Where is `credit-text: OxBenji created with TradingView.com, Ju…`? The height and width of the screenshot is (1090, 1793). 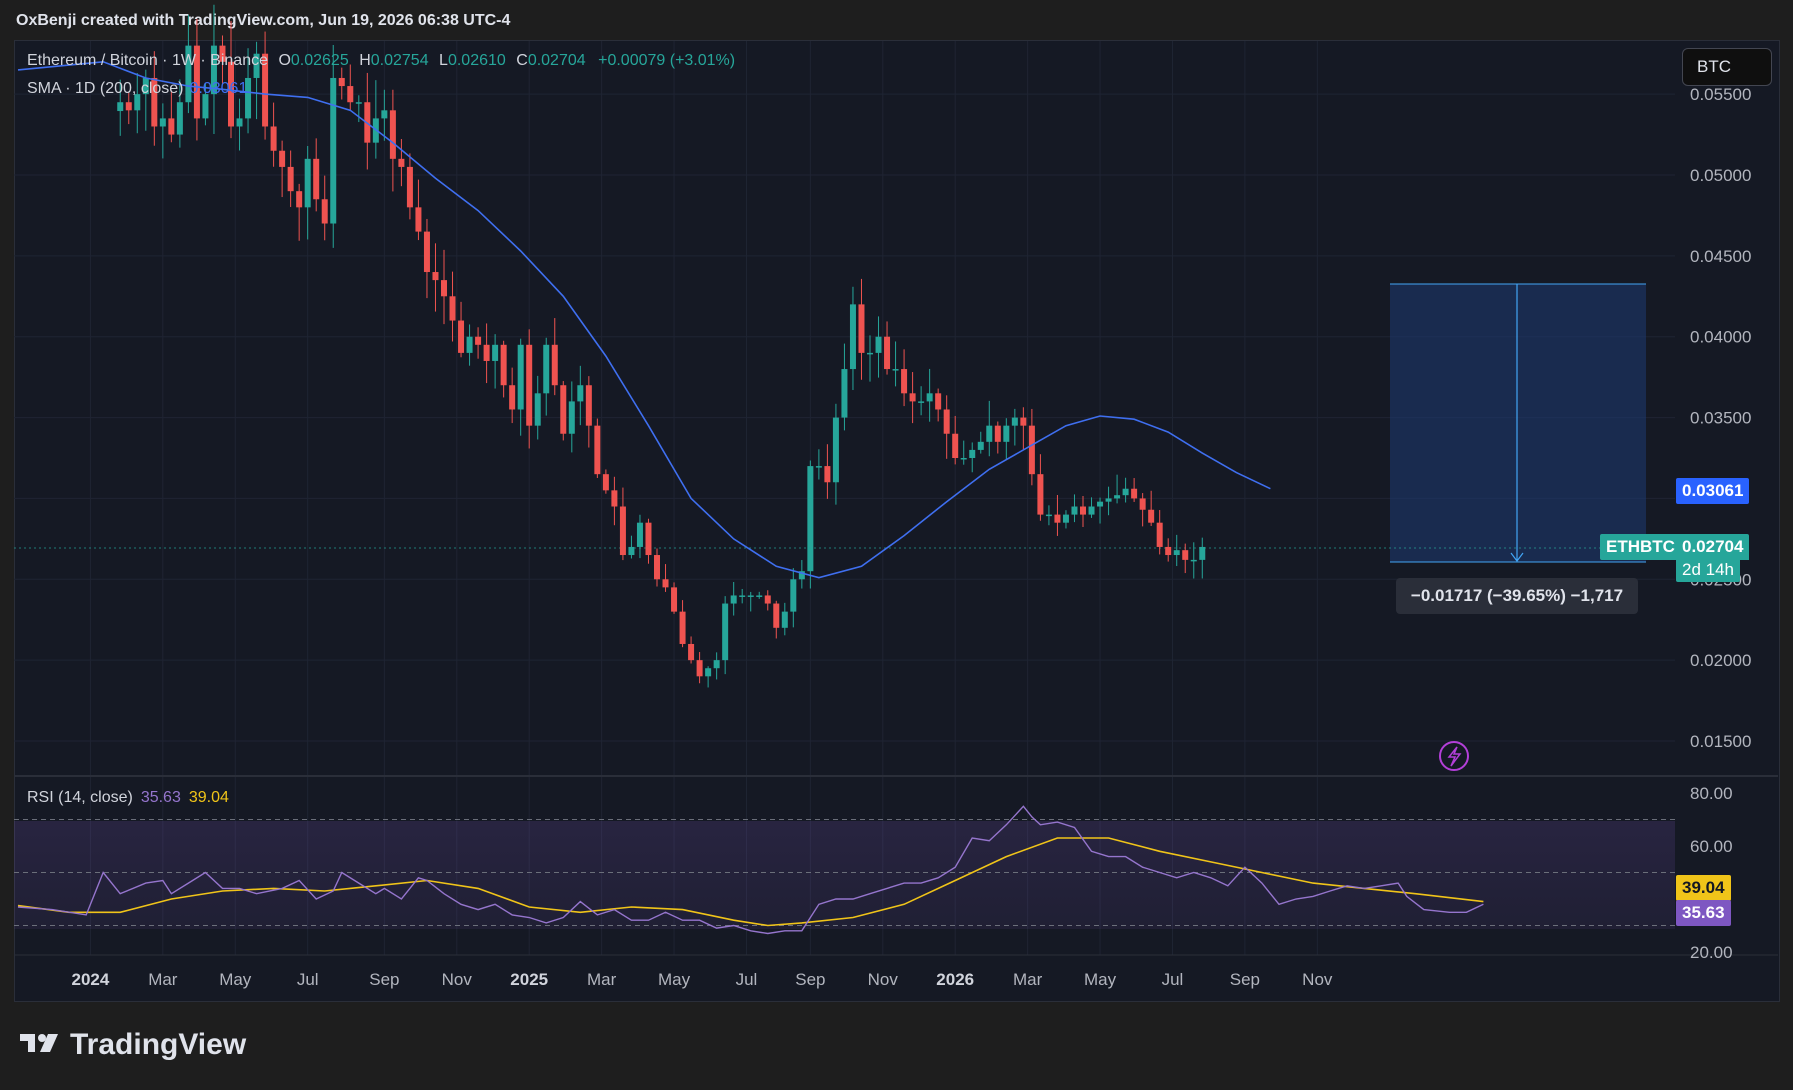
credit-text: OxBenji created with TradingView.com, Ju… is located at coordinates (263, 20).